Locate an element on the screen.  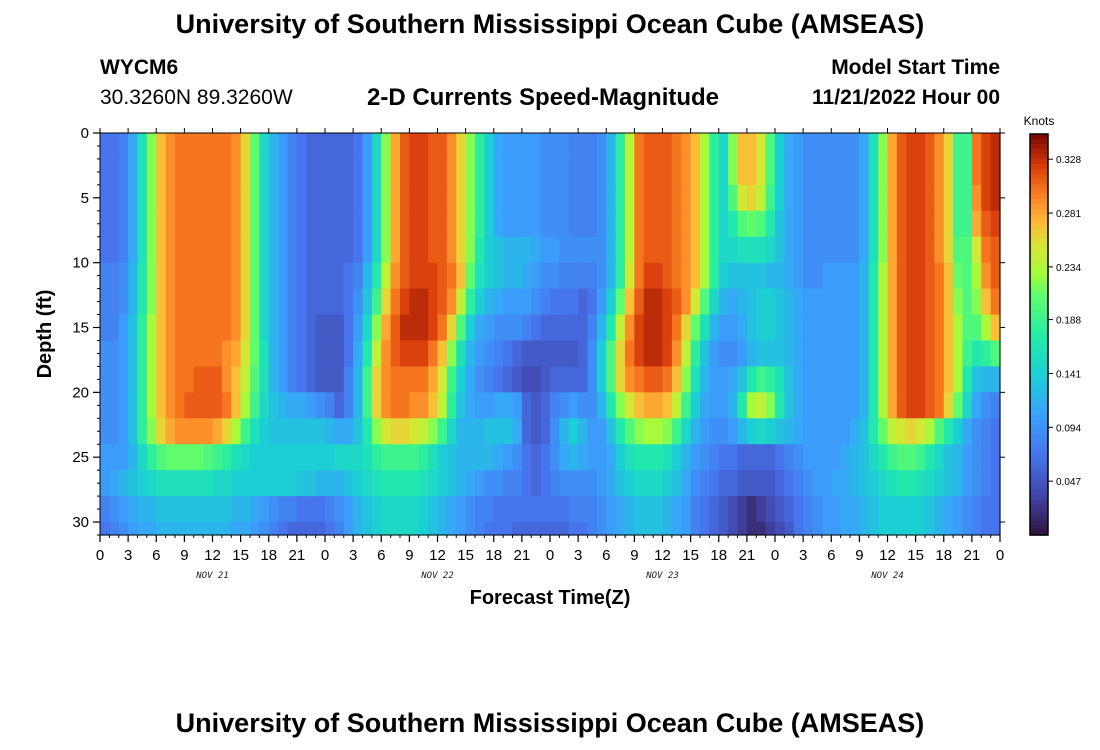
station-id: WYCM6 is located at coordinates (139, 67).